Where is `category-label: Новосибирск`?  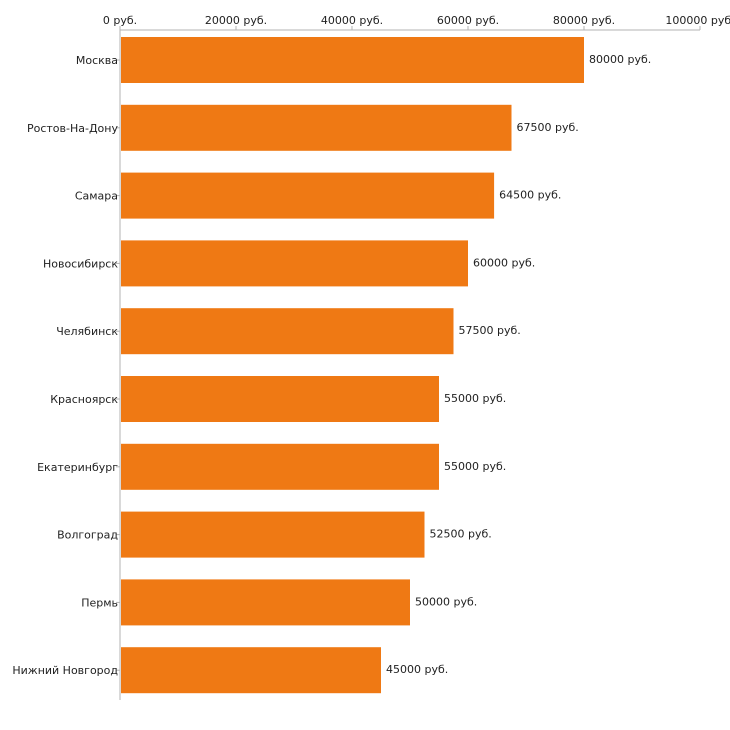
category-label: Новосибирск is located at coordinates (80, 263).